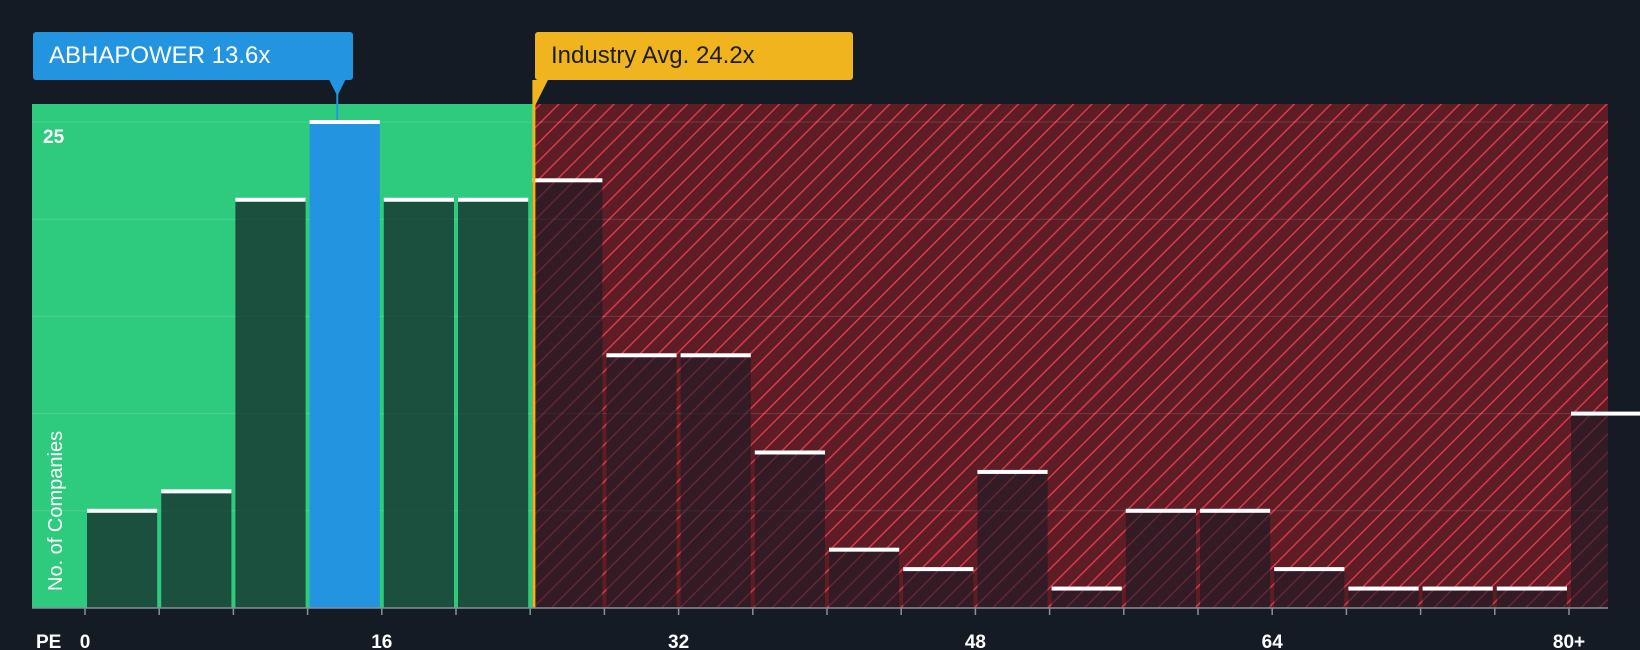 The image size is (1640, 650). Describe the element at coordinates (85, 641) in the screenshot. I see `x-tick-label: 0` at that location.